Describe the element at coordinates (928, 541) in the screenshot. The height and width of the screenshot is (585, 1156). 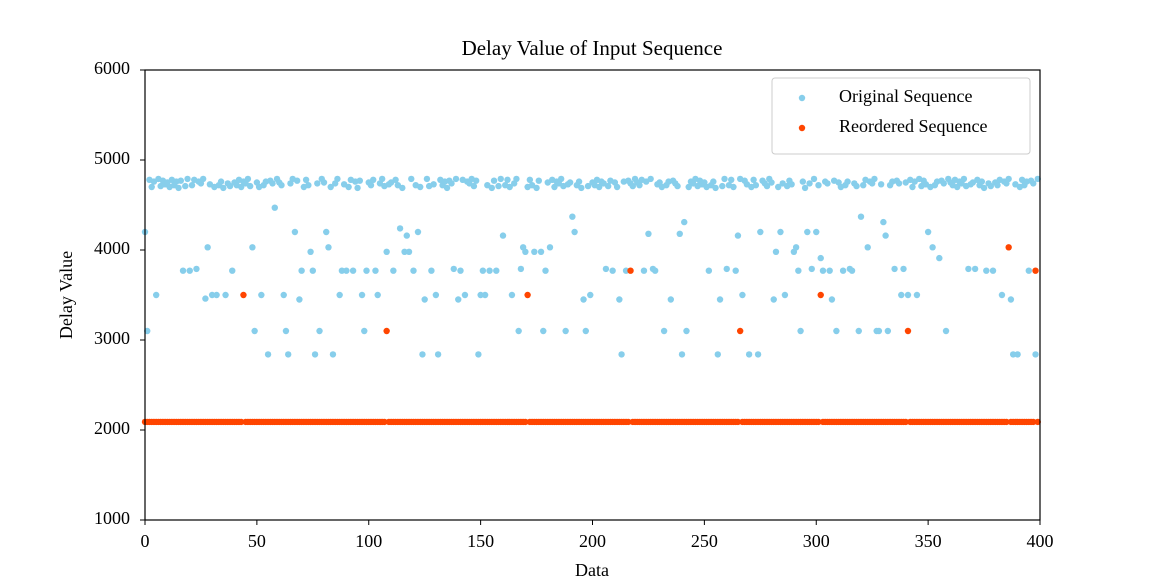
I see `x-tick-label: 350` at that location.